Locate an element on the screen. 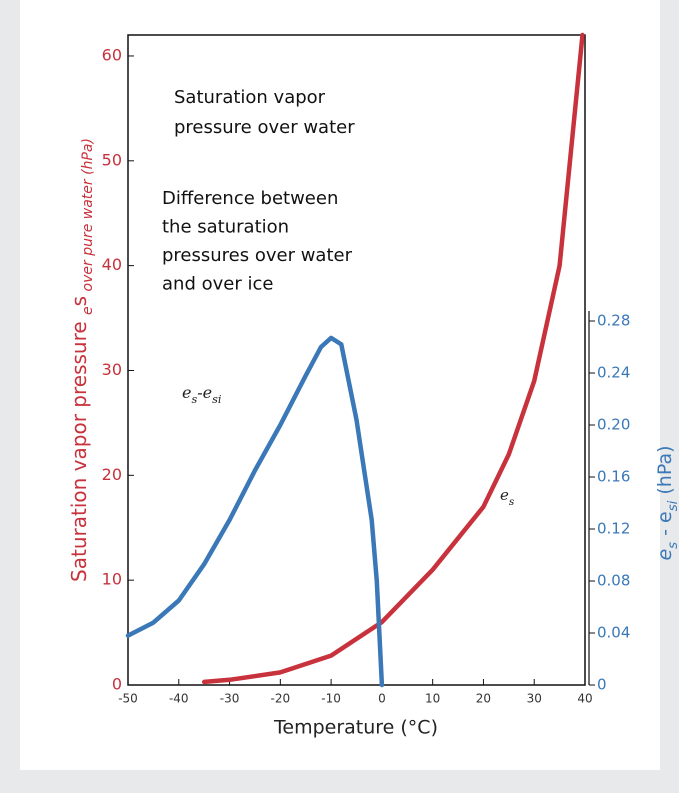 The height and width of the screenshot is (793, 679). y-tick-label: 0 is located at coordinates (117, 684).